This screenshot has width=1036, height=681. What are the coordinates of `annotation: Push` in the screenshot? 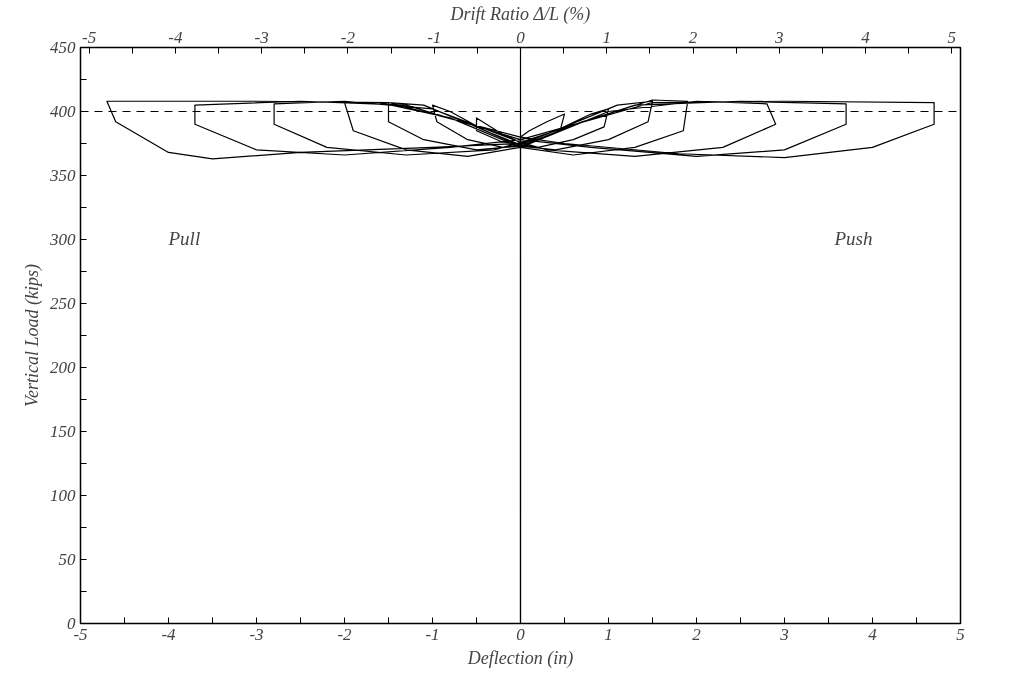 It's located at (853, 239).